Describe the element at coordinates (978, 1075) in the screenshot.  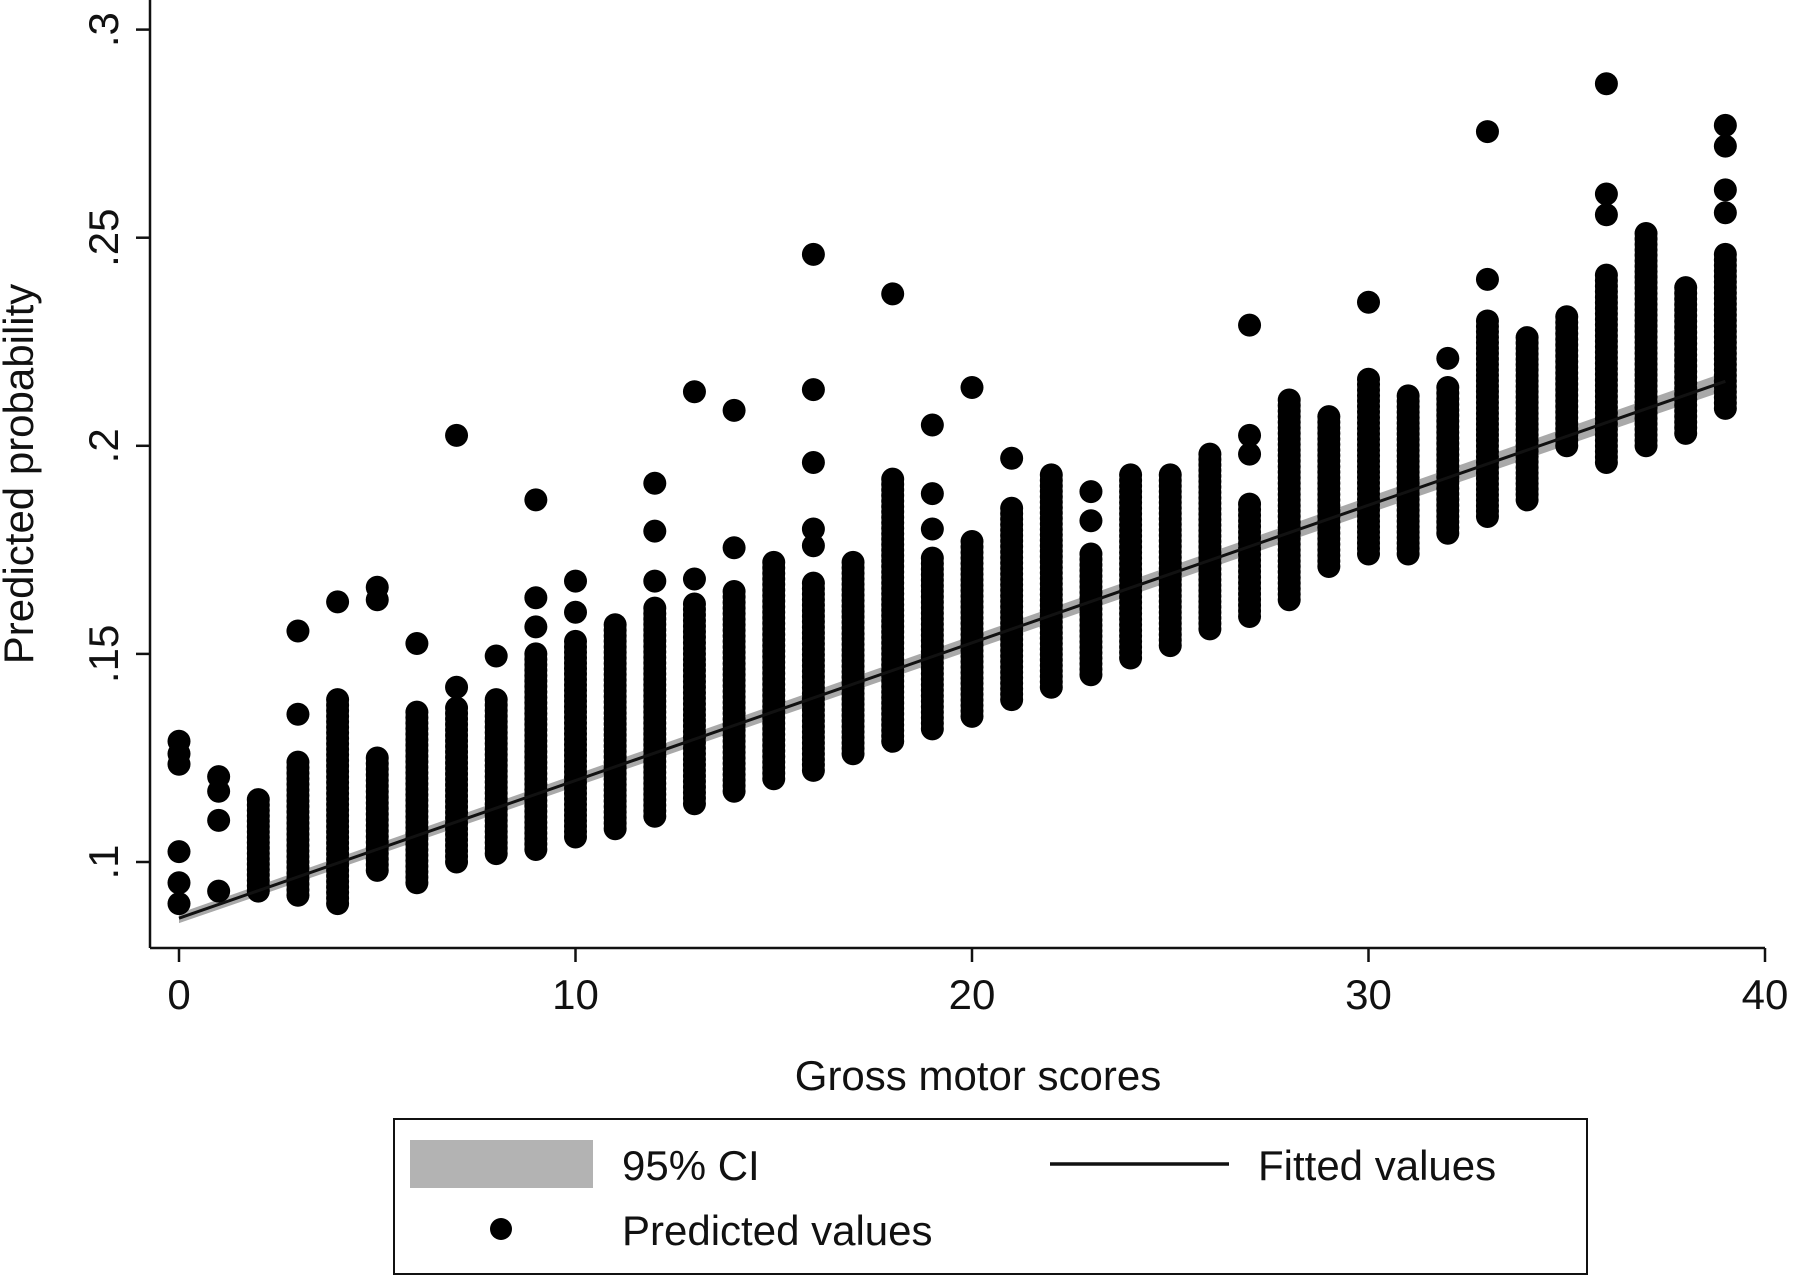
I see `x-axis-title: Gross motor scores` at that location.